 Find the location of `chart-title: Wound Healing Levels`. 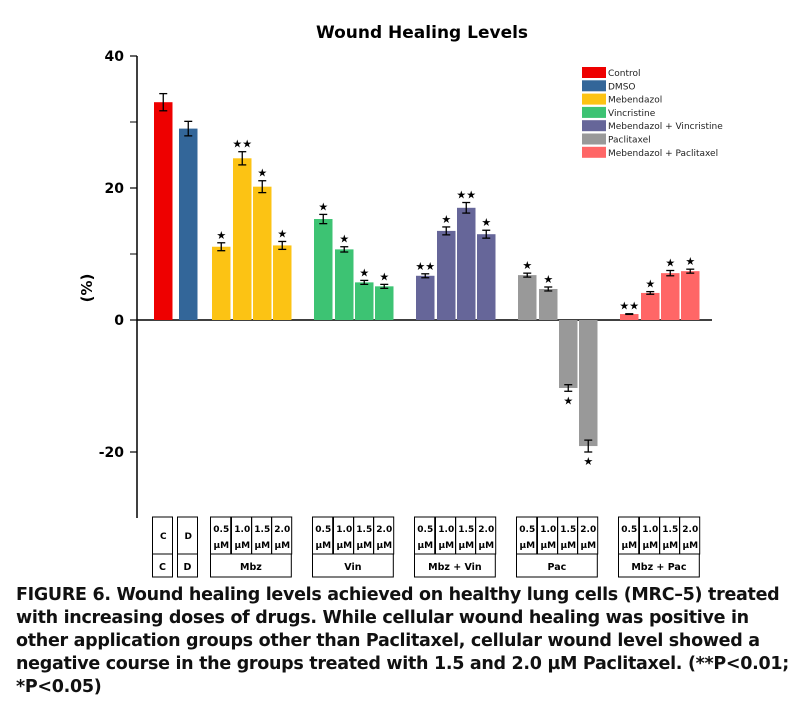

chart-title: Wound Healing Levels is located at coordinates (422, 33).